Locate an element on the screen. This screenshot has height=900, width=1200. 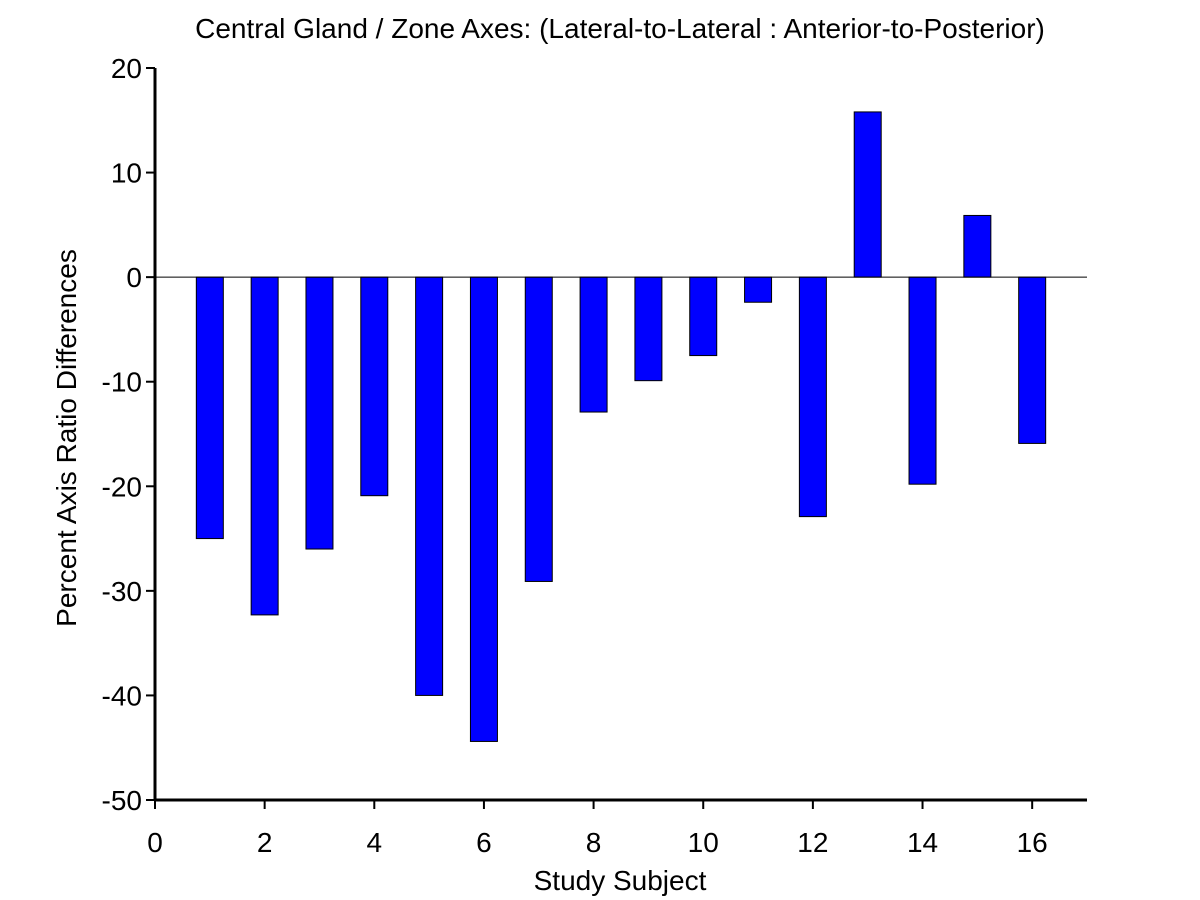
y-tick-label: -30 is located at coordinates (122, 591).